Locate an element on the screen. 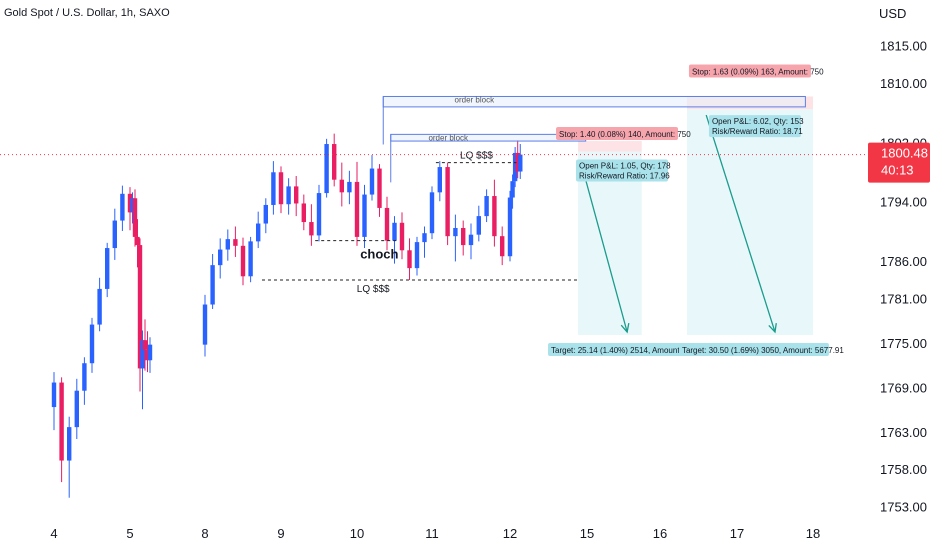 This screenshot has height=555, width=932. price-tick-label: 1769.00 is located at coordinates (903, 387).